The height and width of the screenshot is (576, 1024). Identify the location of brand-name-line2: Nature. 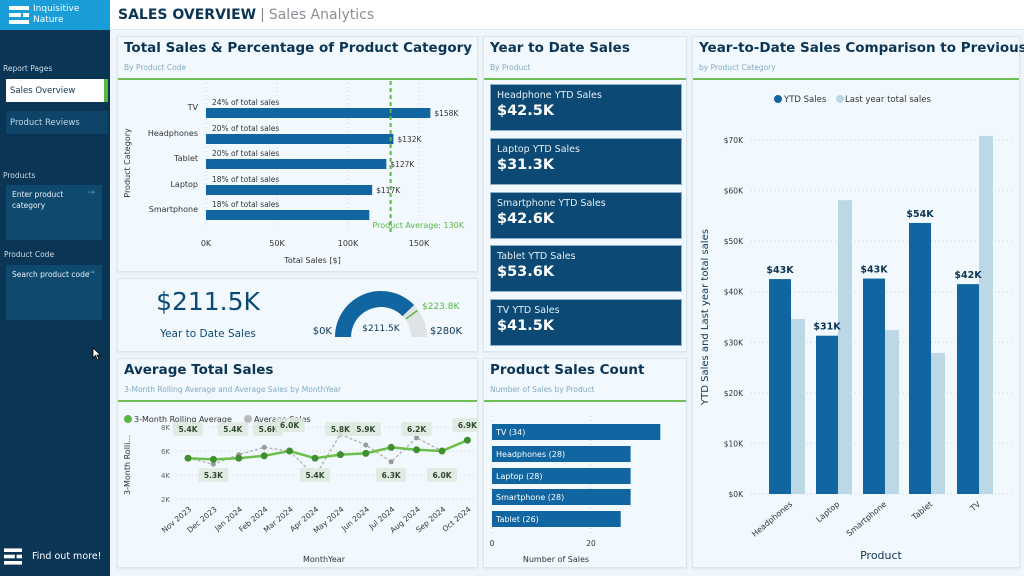
(48, 20).